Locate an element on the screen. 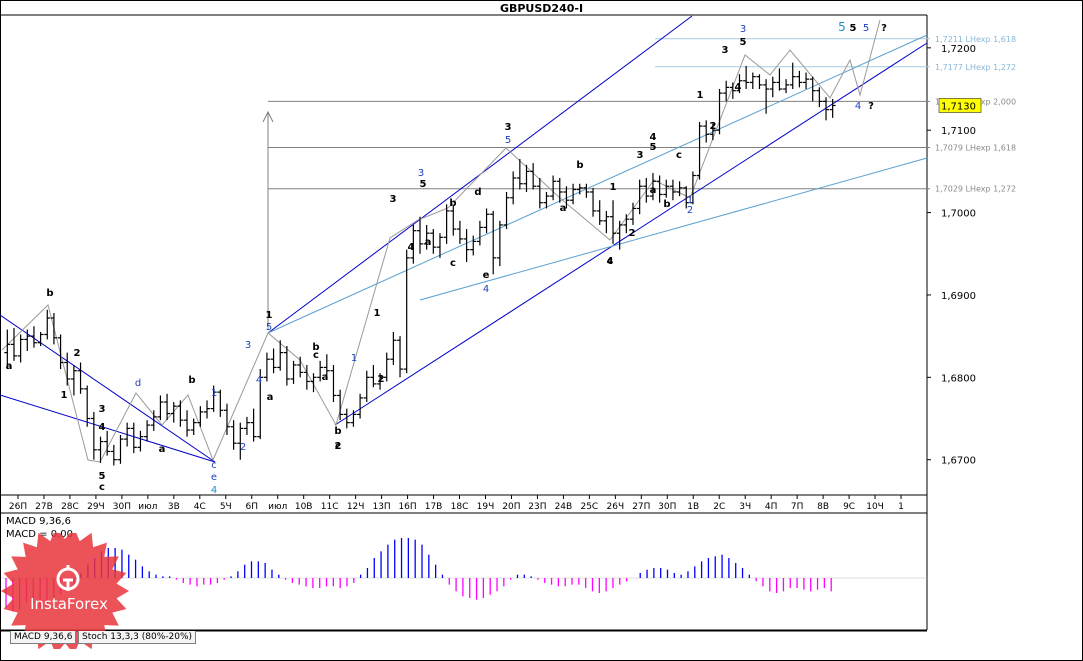 This screenshot has width=1083, height=661. price-tick-label: 1,6700 is located at coordinates (958, 461).